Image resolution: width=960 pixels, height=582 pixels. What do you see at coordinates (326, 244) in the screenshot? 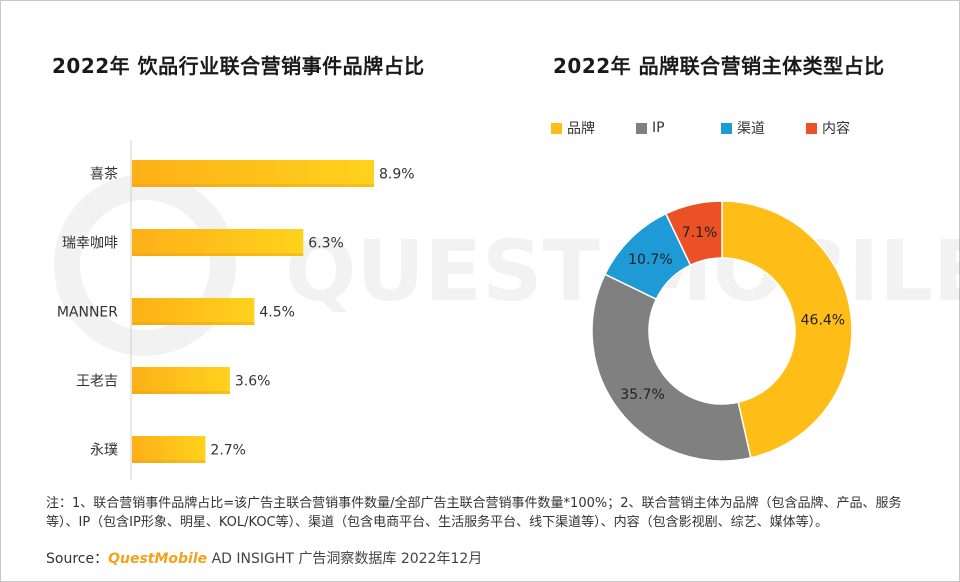
I see `bar-value-label: 6.3%` at bounding box center [326, 244].